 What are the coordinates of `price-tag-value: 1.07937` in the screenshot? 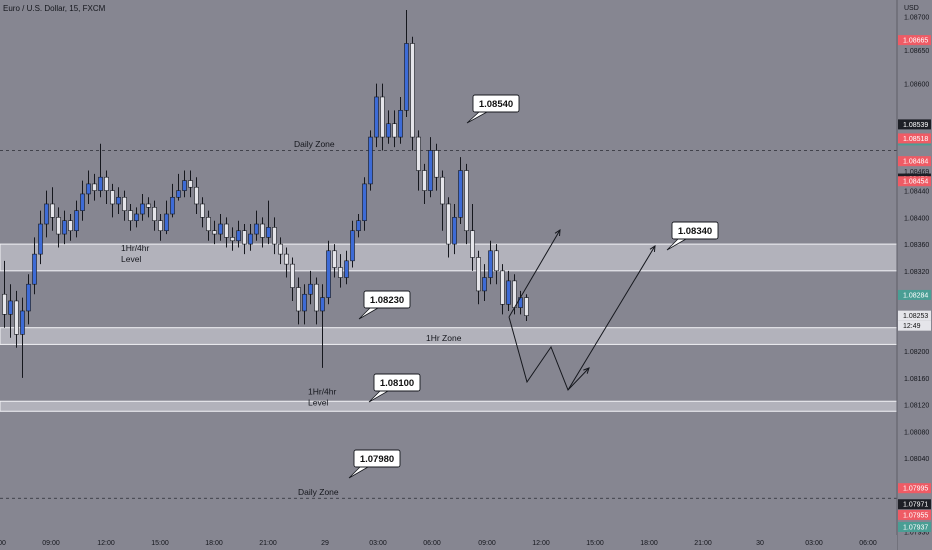 It's located at (915, 527).